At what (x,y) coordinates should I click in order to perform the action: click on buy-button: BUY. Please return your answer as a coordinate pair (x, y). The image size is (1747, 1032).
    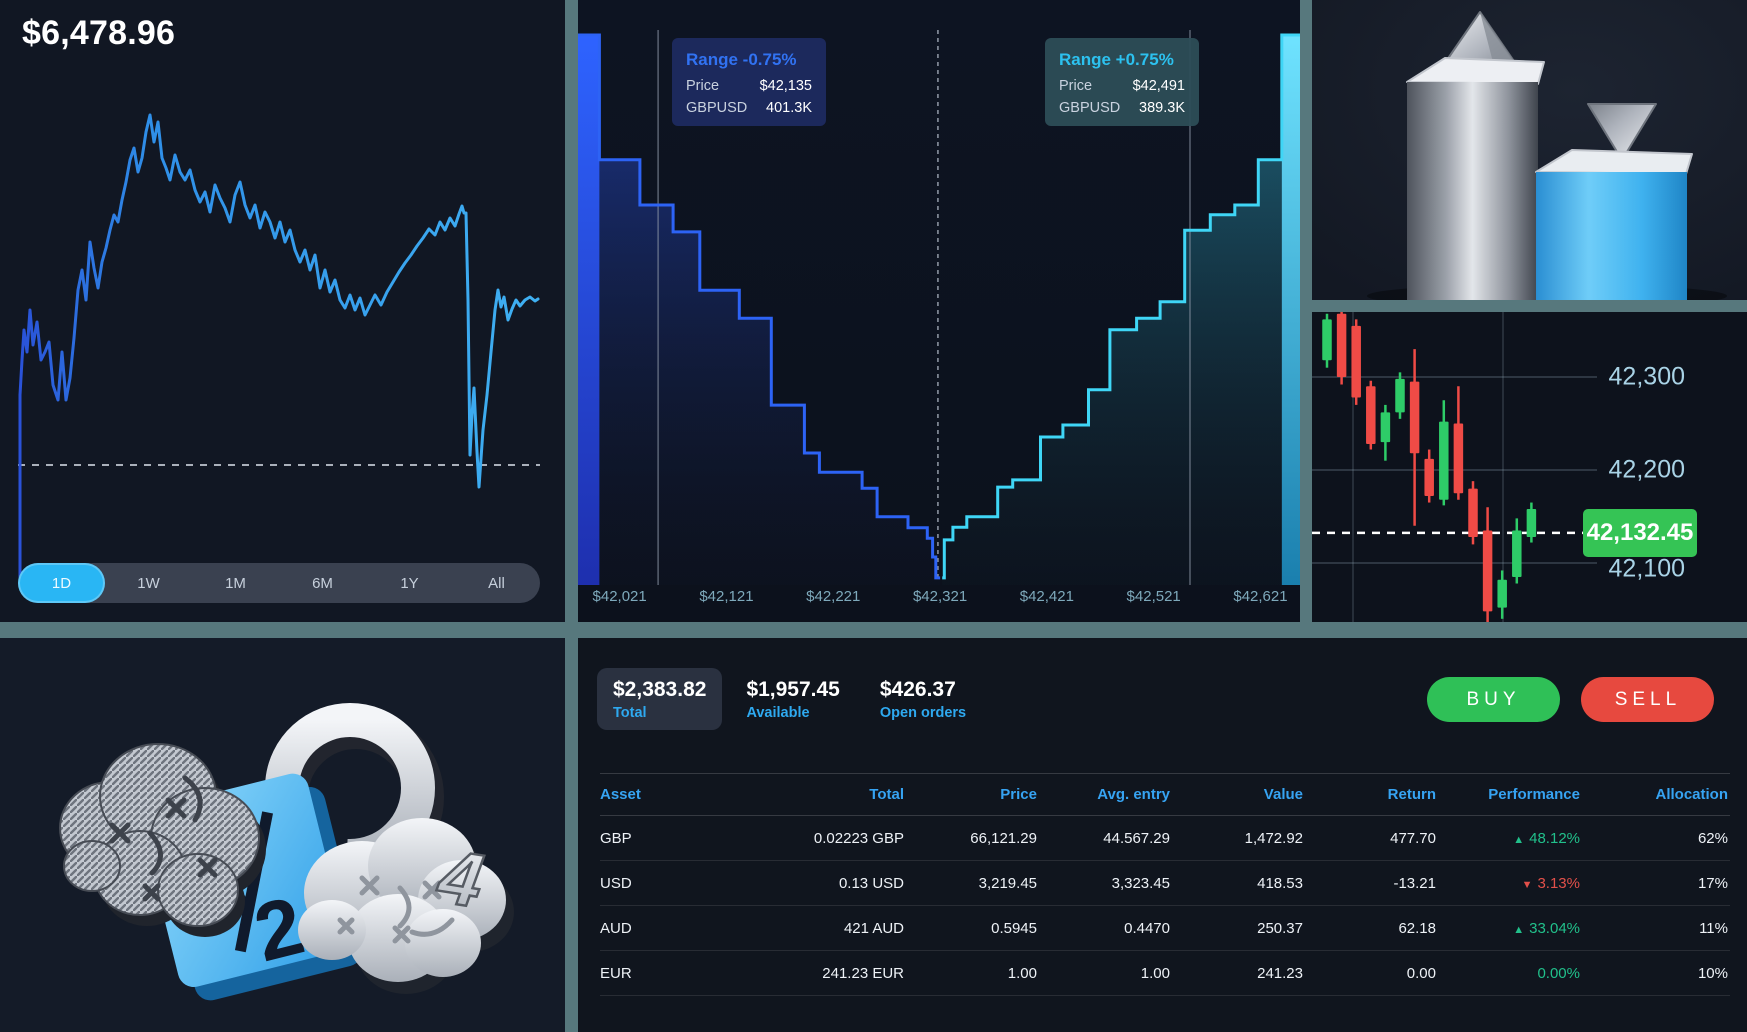
    Looking at the image, I should click on (1493, 699).